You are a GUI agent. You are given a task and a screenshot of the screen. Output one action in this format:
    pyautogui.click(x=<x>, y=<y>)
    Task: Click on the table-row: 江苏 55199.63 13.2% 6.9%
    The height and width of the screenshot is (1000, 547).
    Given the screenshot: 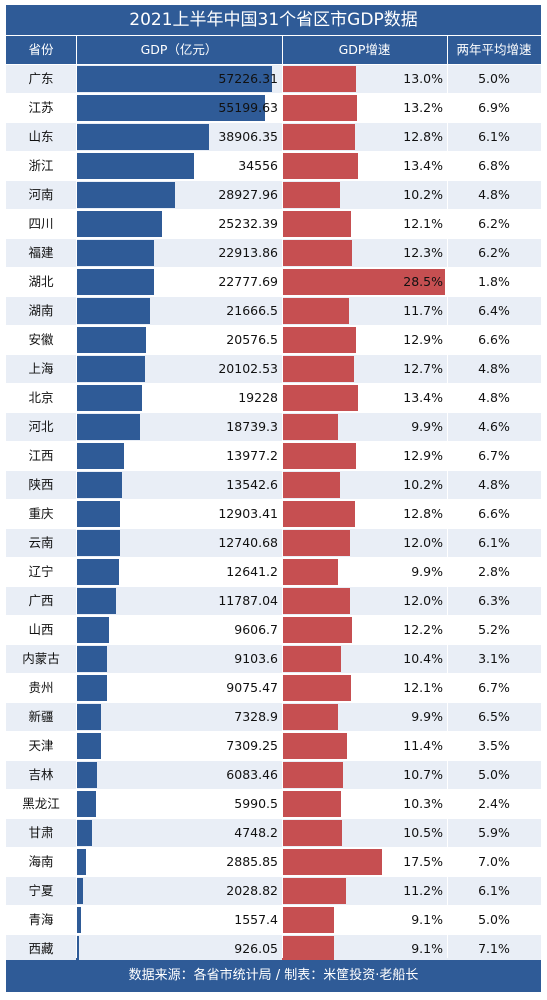 What is the action you would take?
    pyautogui.click(x=273, y=108)
    